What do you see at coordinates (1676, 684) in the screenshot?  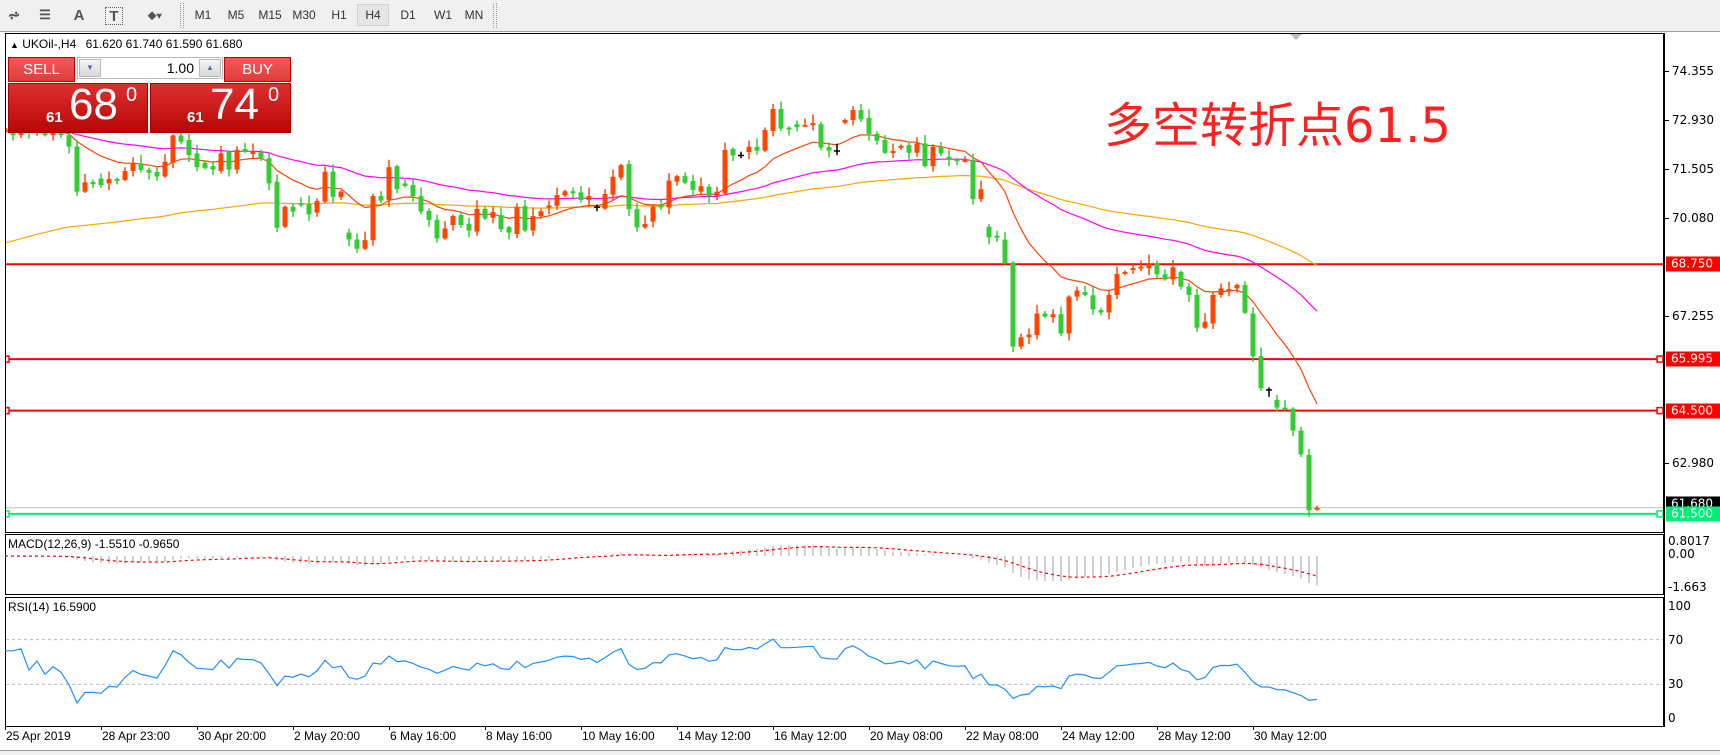 I see `rsi-axis-label: 30` at bounding box center [1676, 684].